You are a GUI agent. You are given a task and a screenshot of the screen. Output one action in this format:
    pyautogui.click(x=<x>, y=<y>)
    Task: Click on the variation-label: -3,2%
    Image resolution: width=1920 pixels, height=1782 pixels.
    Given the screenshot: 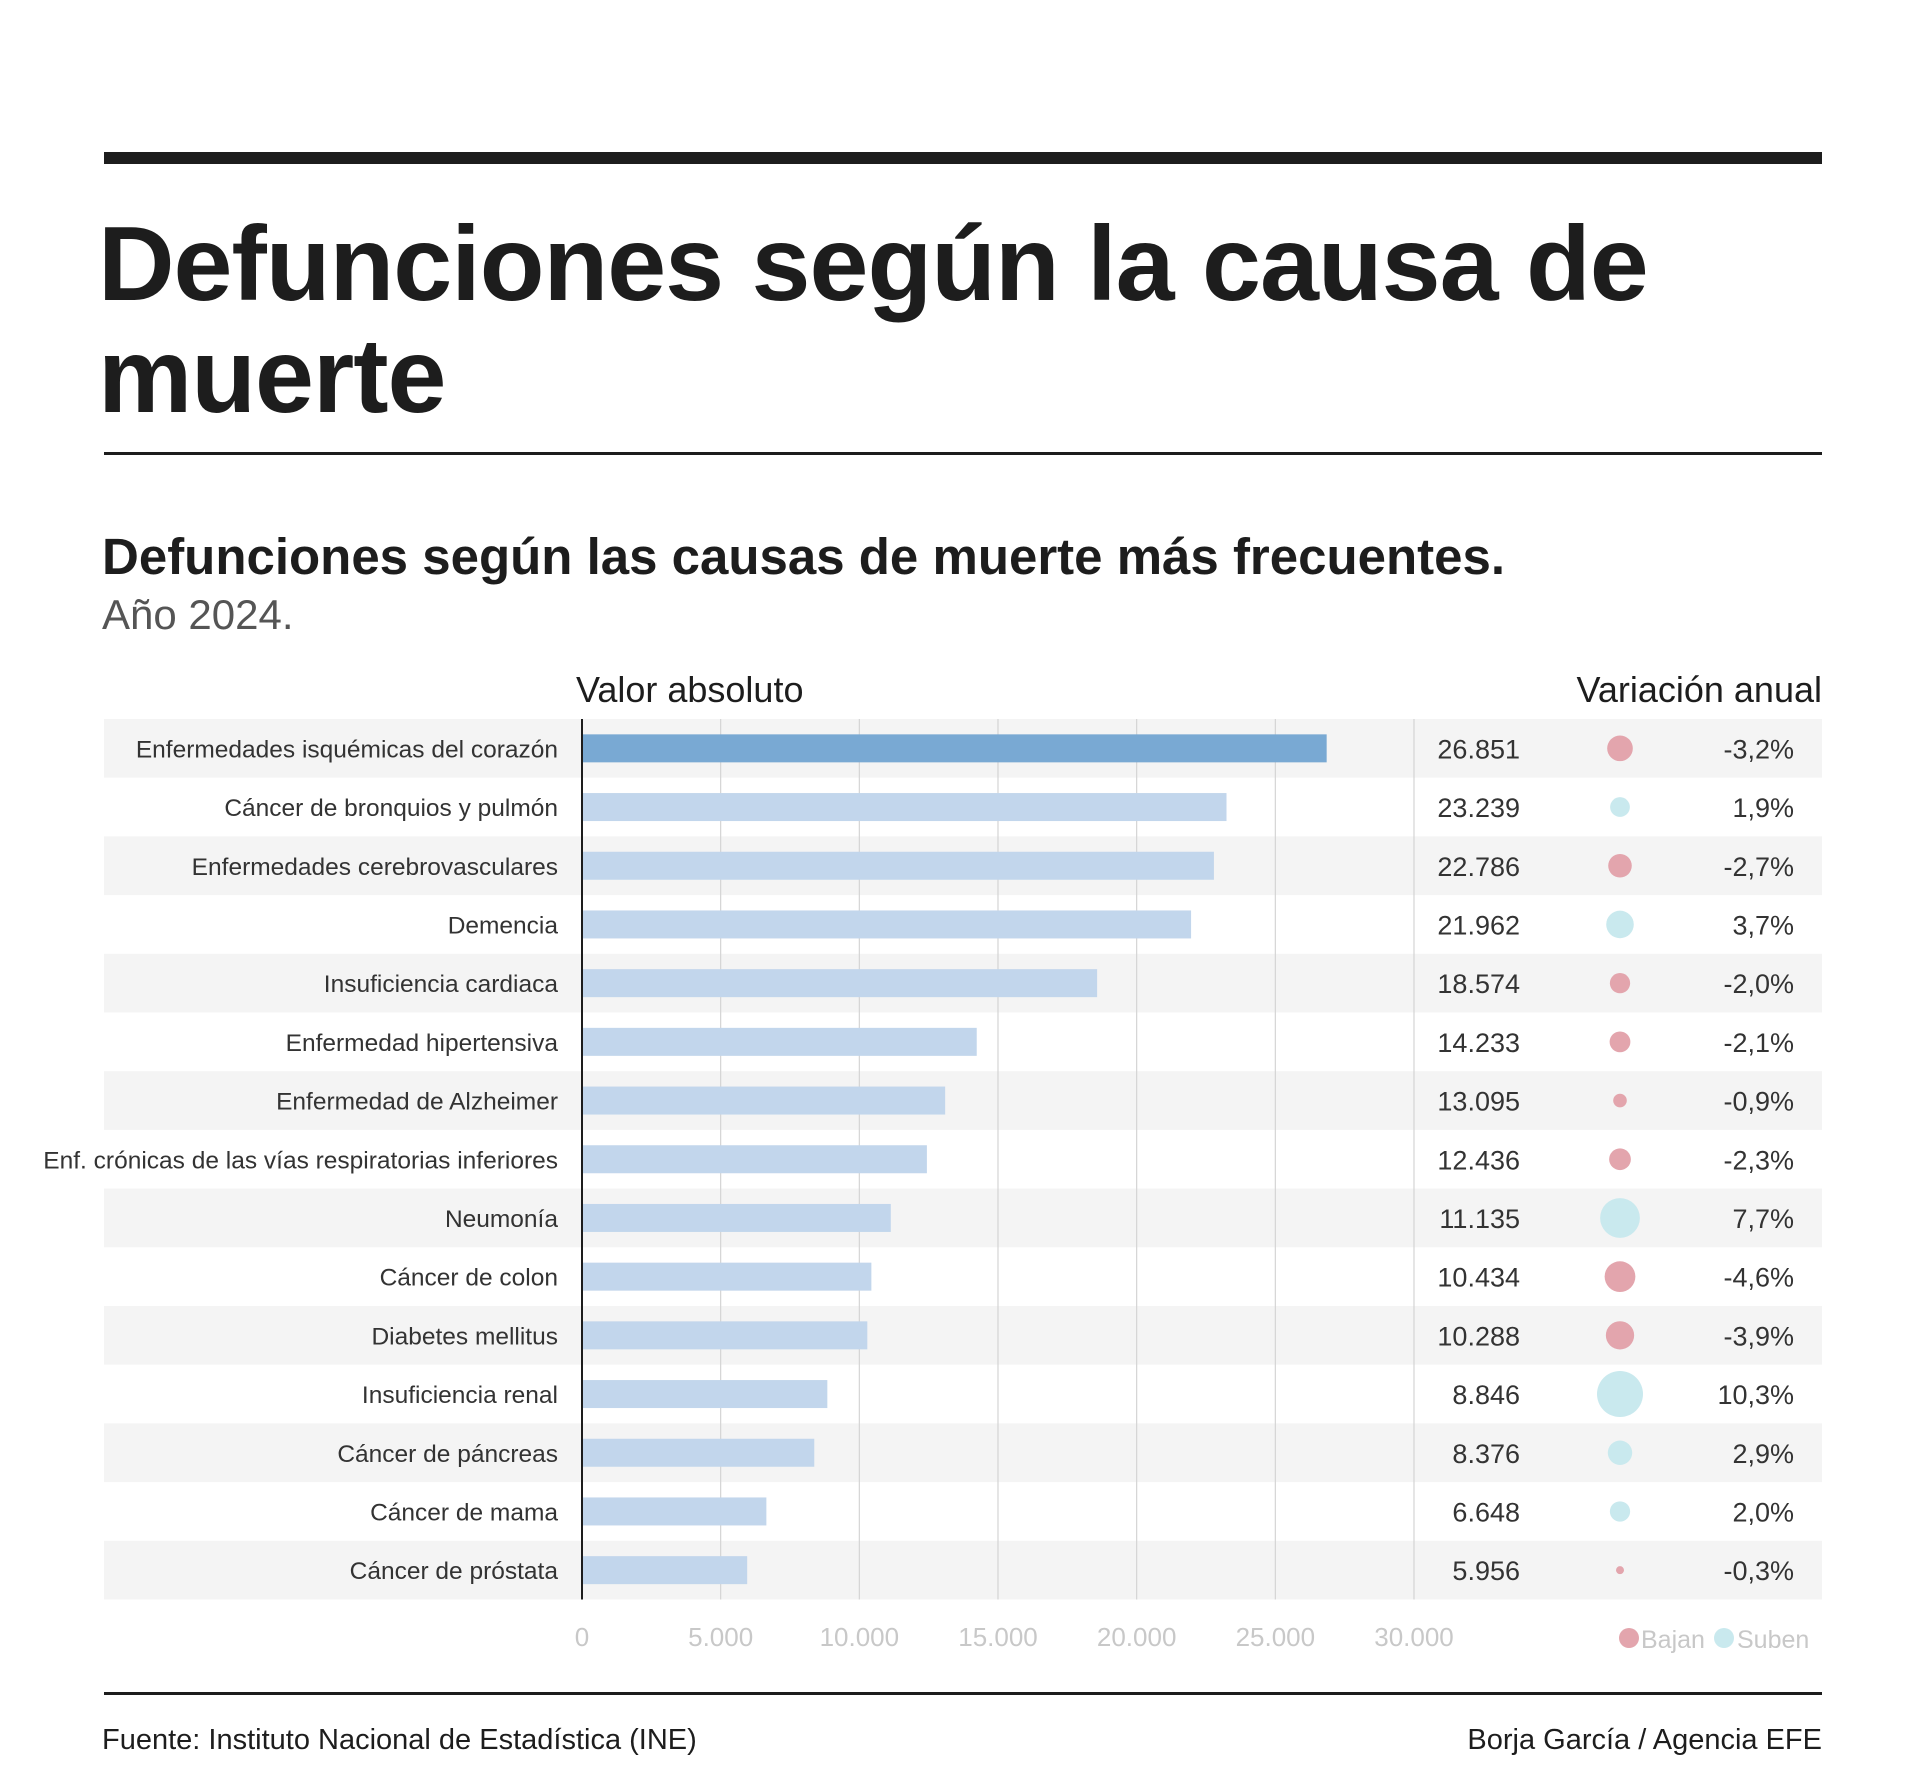 What is the action you would take?
    pyautogui.click(x=1758, y=749)
    